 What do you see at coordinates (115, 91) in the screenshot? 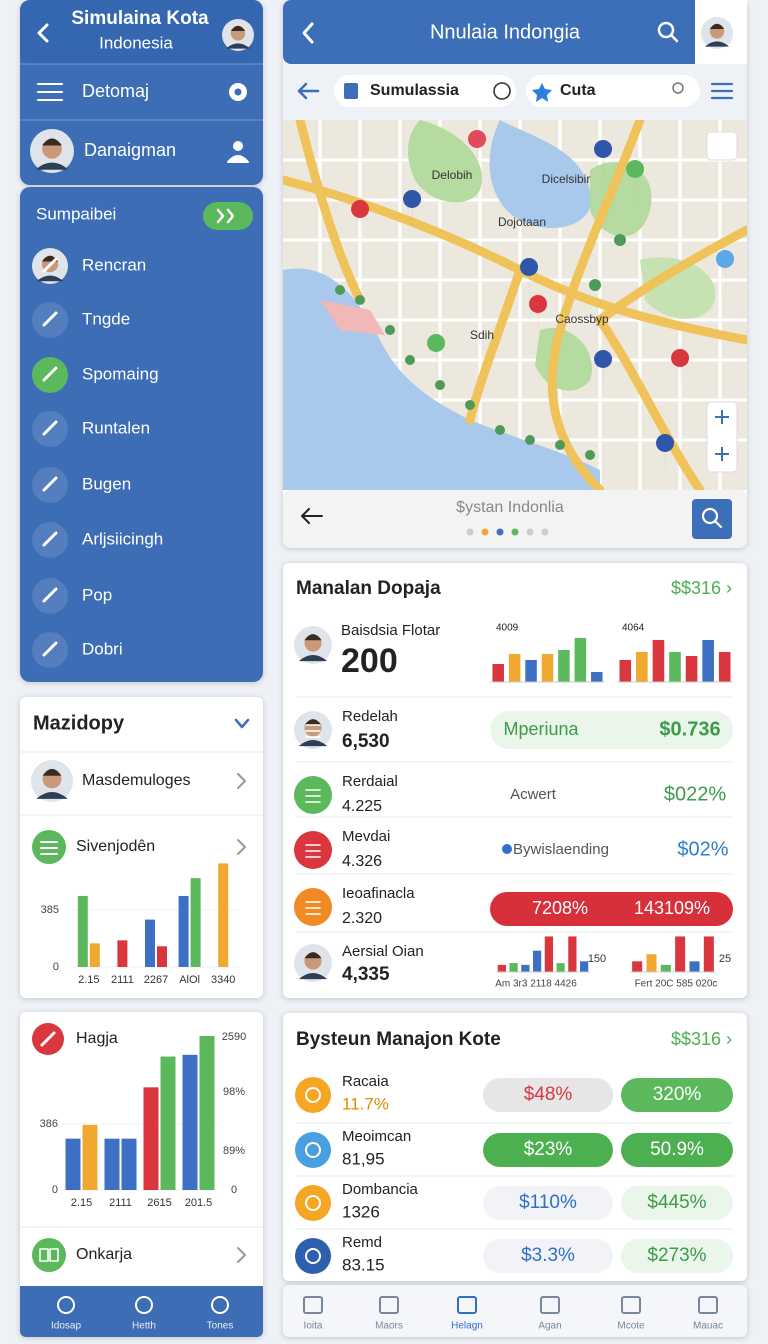
I see `menu-item: Detomaj` at bounding box center [115, 91].